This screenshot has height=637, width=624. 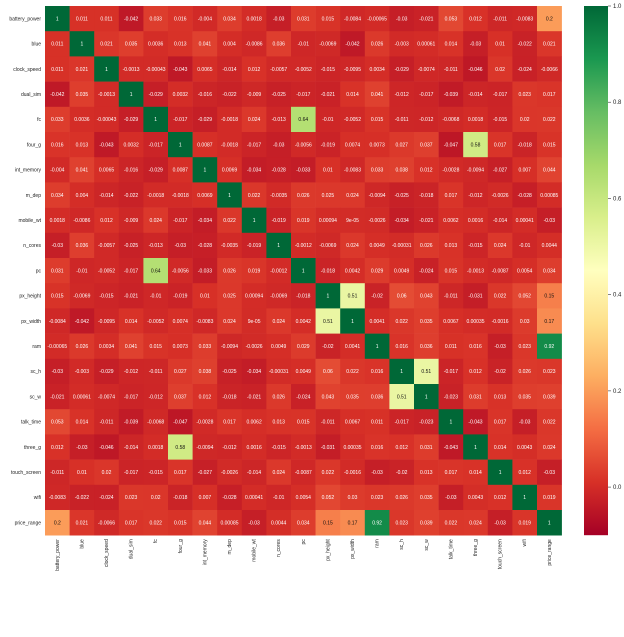 What do you see at coordinates (156, 541) in the screenshot?
I see `column-label: fc` at bounding box center [156, 541].